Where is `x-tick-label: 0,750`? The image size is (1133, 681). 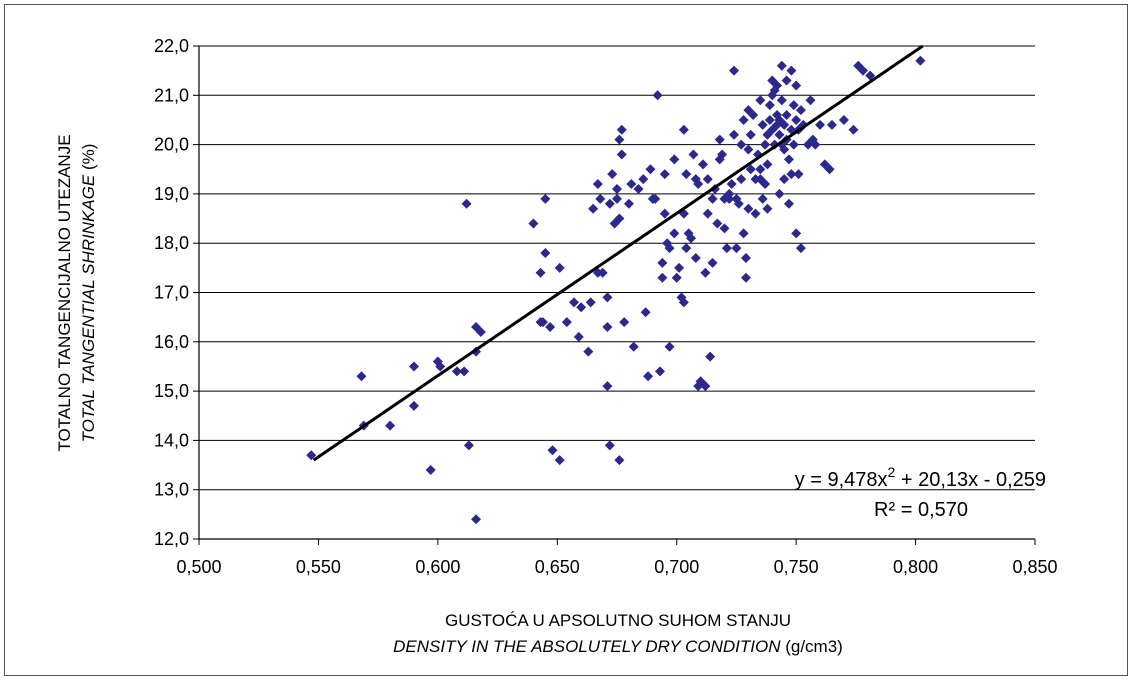
x-tick-label: 0,750 is located at coordinates (796, 567).